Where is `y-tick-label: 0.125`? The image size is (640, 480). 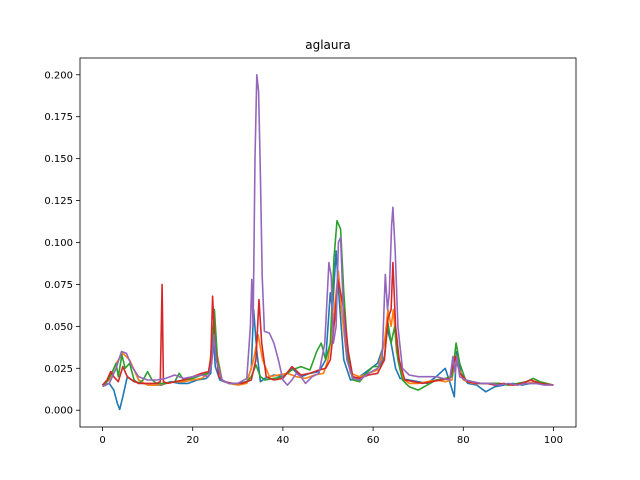
y-tick-label: 0.125 is located at coordinates (58, 201).